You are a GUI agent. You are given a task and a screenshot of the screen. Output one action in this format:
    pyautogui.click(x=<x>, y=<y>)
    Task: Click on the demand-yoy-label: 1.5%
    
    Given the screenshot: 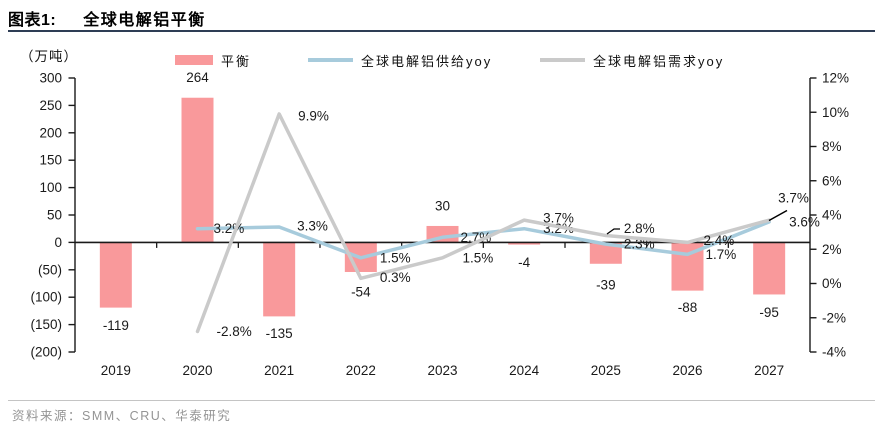 What is the action you would take?
    pyautogui.click(x=478, y=257)
    